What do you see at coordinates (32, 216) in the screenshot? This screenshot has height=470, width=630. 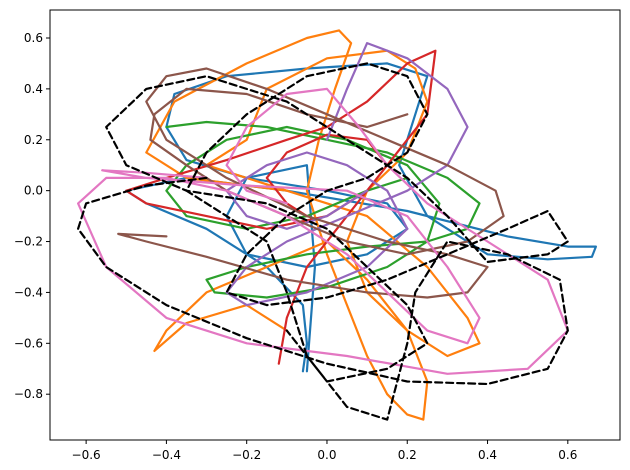 I see `y-axis: 0.6 0.4 0.2 0.0 −0.2 −0.4 −0.6 −0.8` at bounding box center [32, 216].